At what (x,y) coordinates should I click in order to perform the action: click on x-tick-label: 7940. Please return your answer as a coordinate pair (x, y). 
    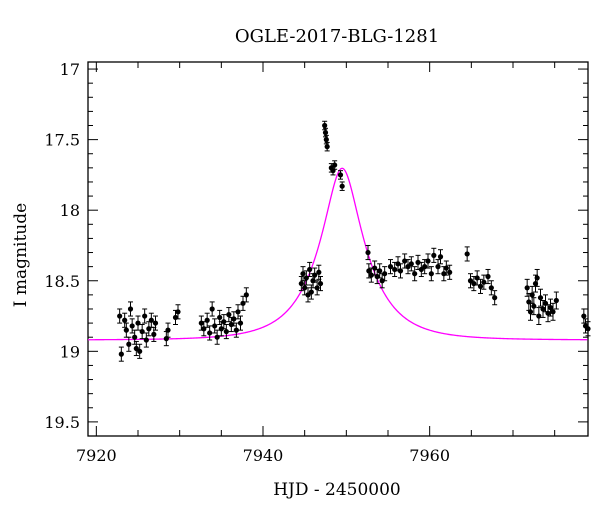
    Looking at the image, I should click on (263, 455).